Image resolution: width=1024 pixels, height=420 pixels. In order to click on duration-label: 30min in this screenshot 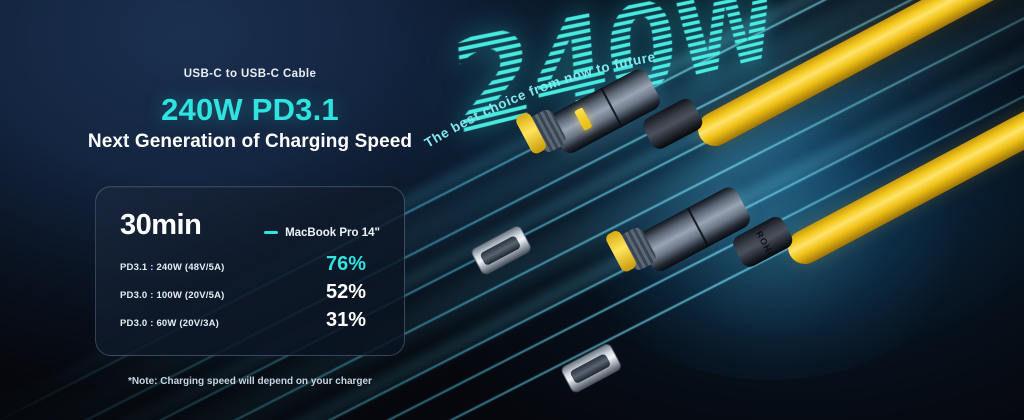, I will do `click(161, 225)`.